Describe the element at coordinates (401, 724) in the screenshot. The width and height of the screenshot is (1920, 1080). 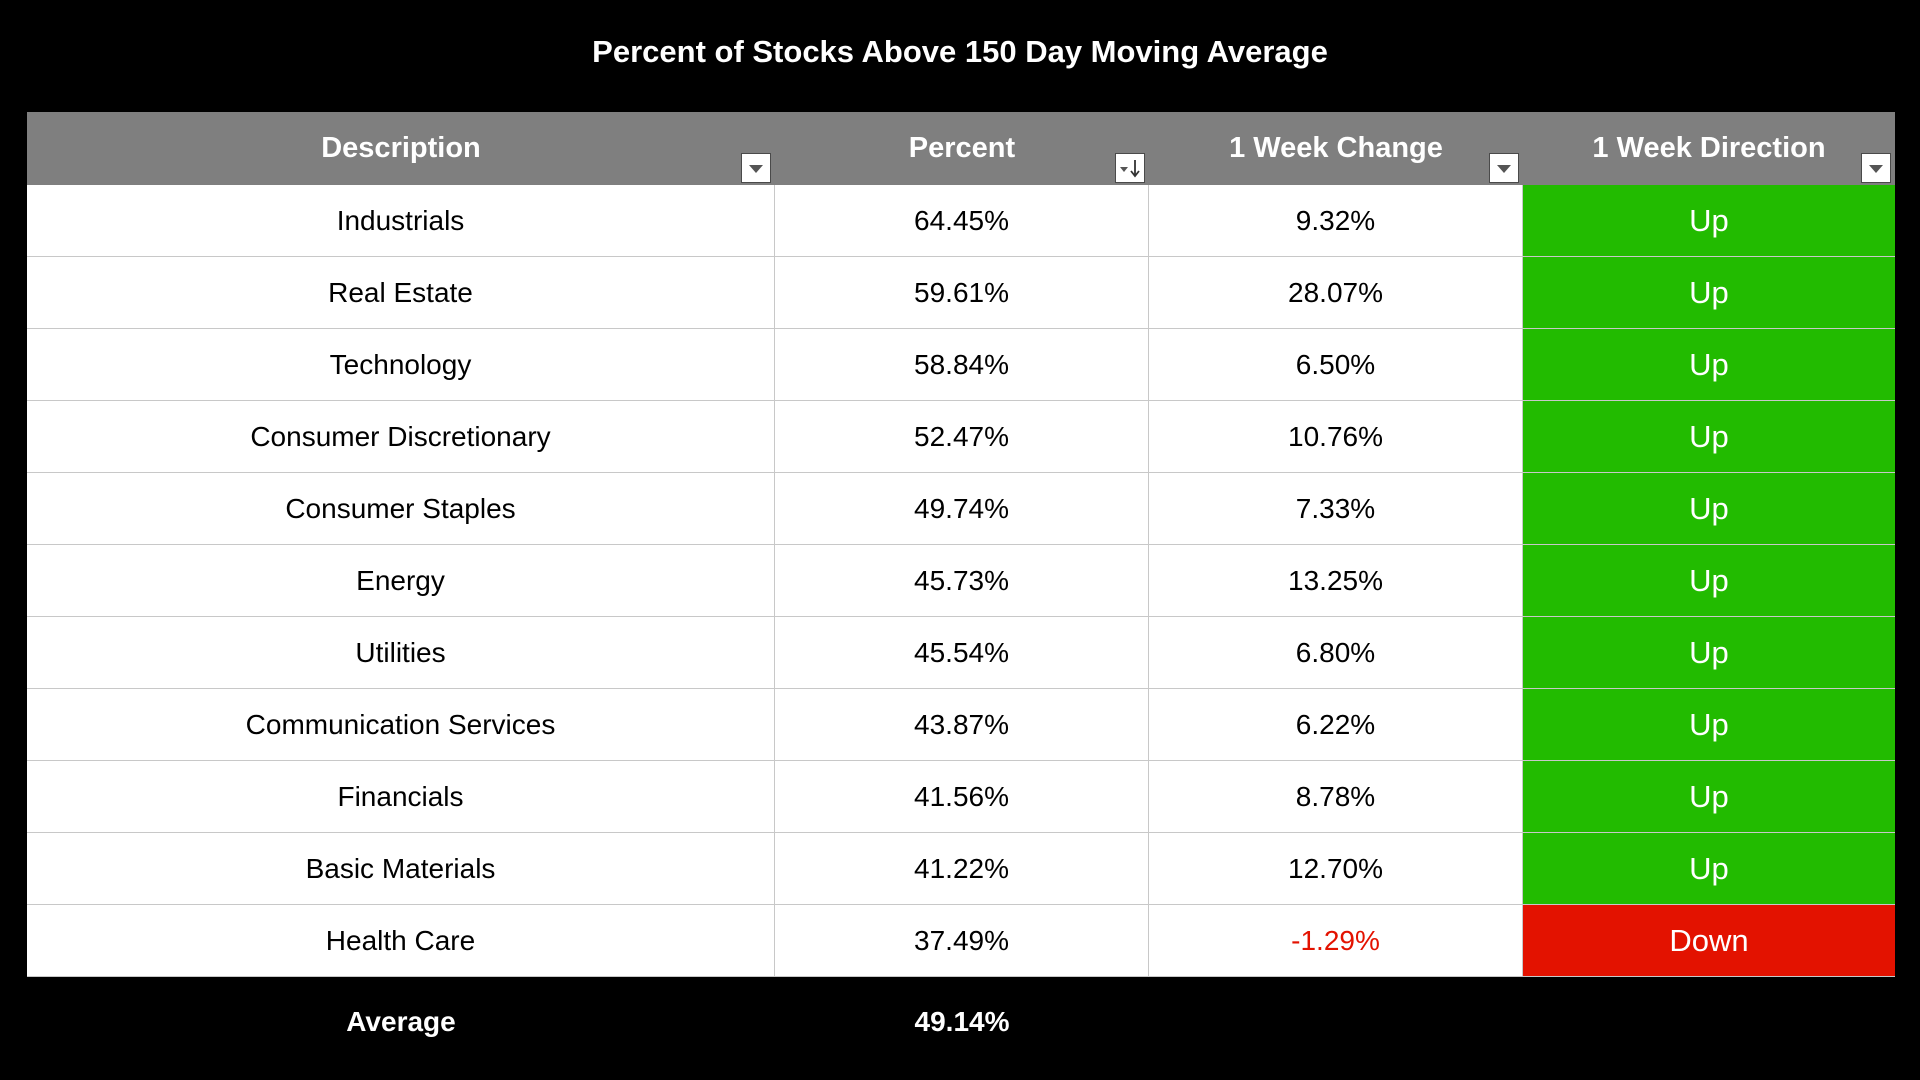
I see `cell-description: Communication Services` at that location.